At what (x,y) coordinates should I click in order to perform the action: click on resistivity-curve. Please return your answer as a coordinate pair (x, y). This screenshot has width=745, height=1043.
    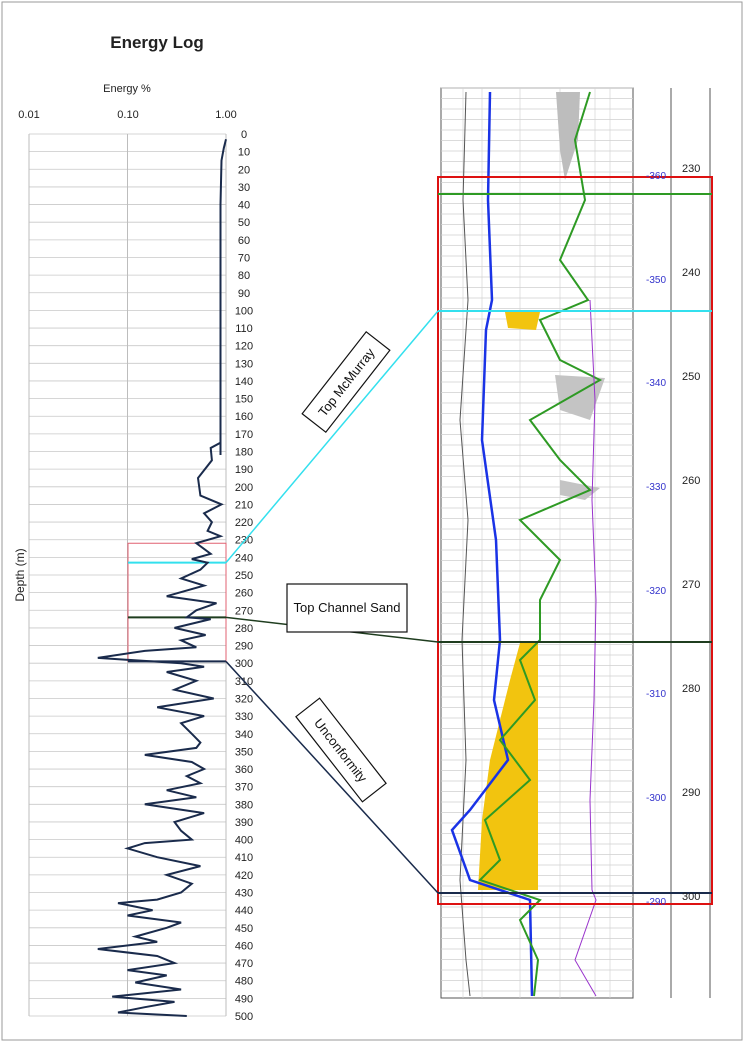
    Looking at the image, I should click on (540, 544).